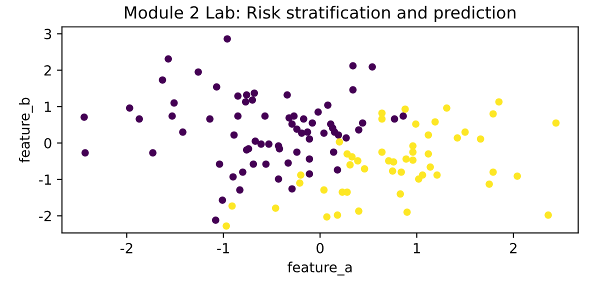 The height and width of the screenshot is (289, 590). Describe the element at coordinates (320, 248) in the screenshot. I see `x-tick-label: 0` at that location.